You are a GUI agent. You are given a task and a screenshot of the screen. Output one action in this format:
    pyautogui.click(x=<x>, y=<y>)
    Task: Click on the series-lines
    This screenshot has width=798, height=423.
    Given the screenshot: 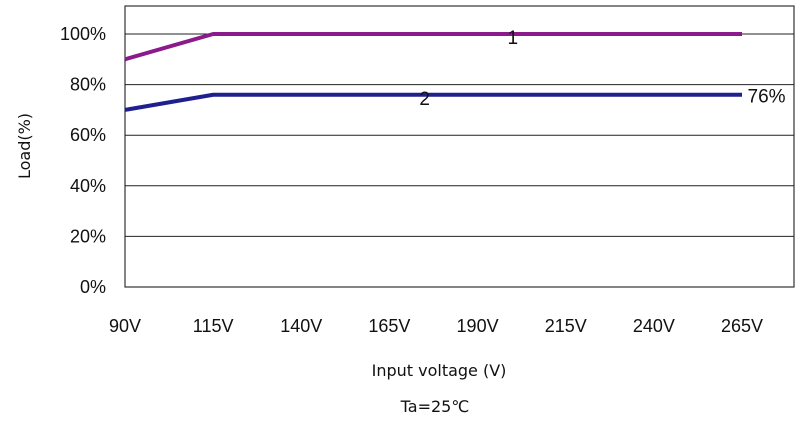 What is the action you would take?
    pyautogui.click(x=433, y=72)
    